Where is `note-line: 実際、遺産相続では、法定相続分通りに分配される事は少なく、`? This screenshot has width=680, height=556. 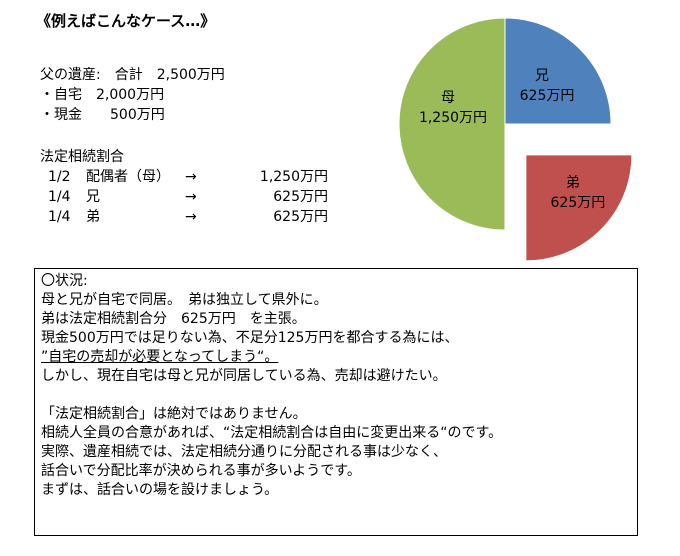 note-line: 実際、遺産相続では、法定相続分通りに分配される事は少なく、 is located at coordinates (244, 452).